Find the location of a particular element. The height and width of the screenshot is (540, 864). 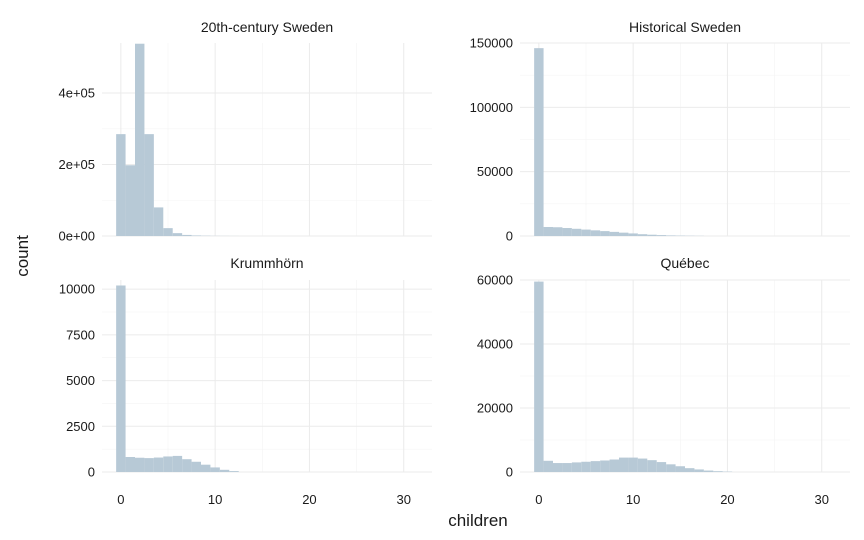

y-tick-label: 100000 is located at coordinates (491, 107).